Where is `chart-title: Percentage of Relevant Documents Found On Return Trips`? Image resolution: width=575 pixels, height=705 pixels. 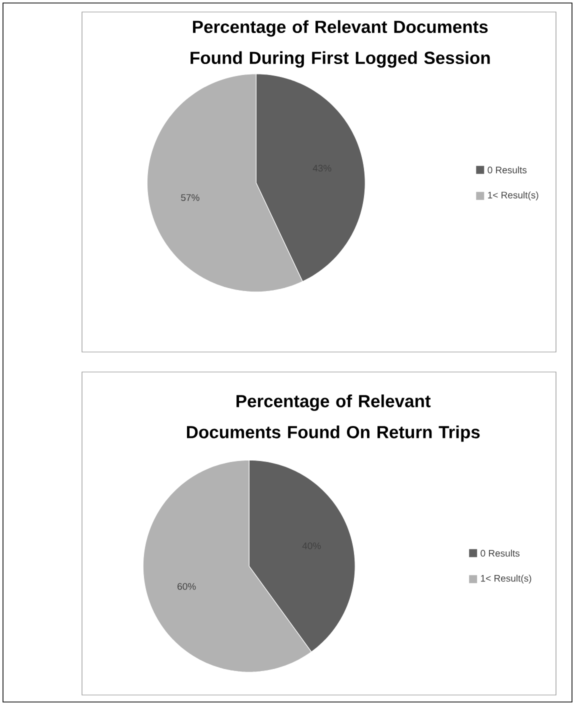
chart-title: Percentage of Relevant Documents Found On Return Trips is located at coordinates (333, 418).